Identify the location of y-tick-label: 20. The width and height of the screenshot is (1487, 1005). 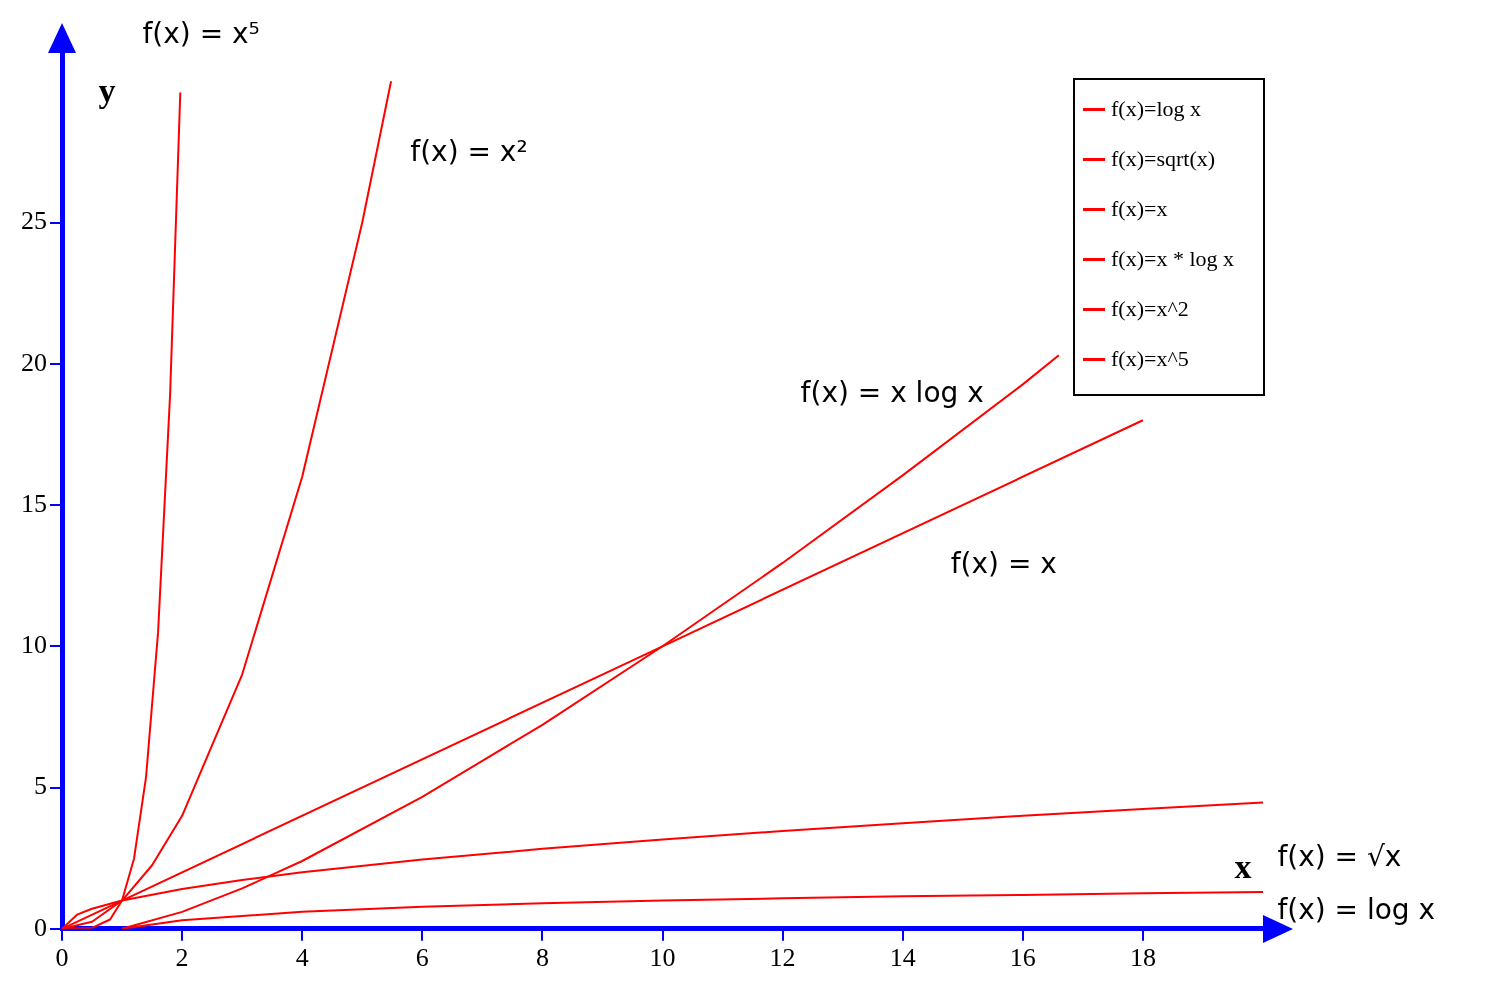
(34, 362).